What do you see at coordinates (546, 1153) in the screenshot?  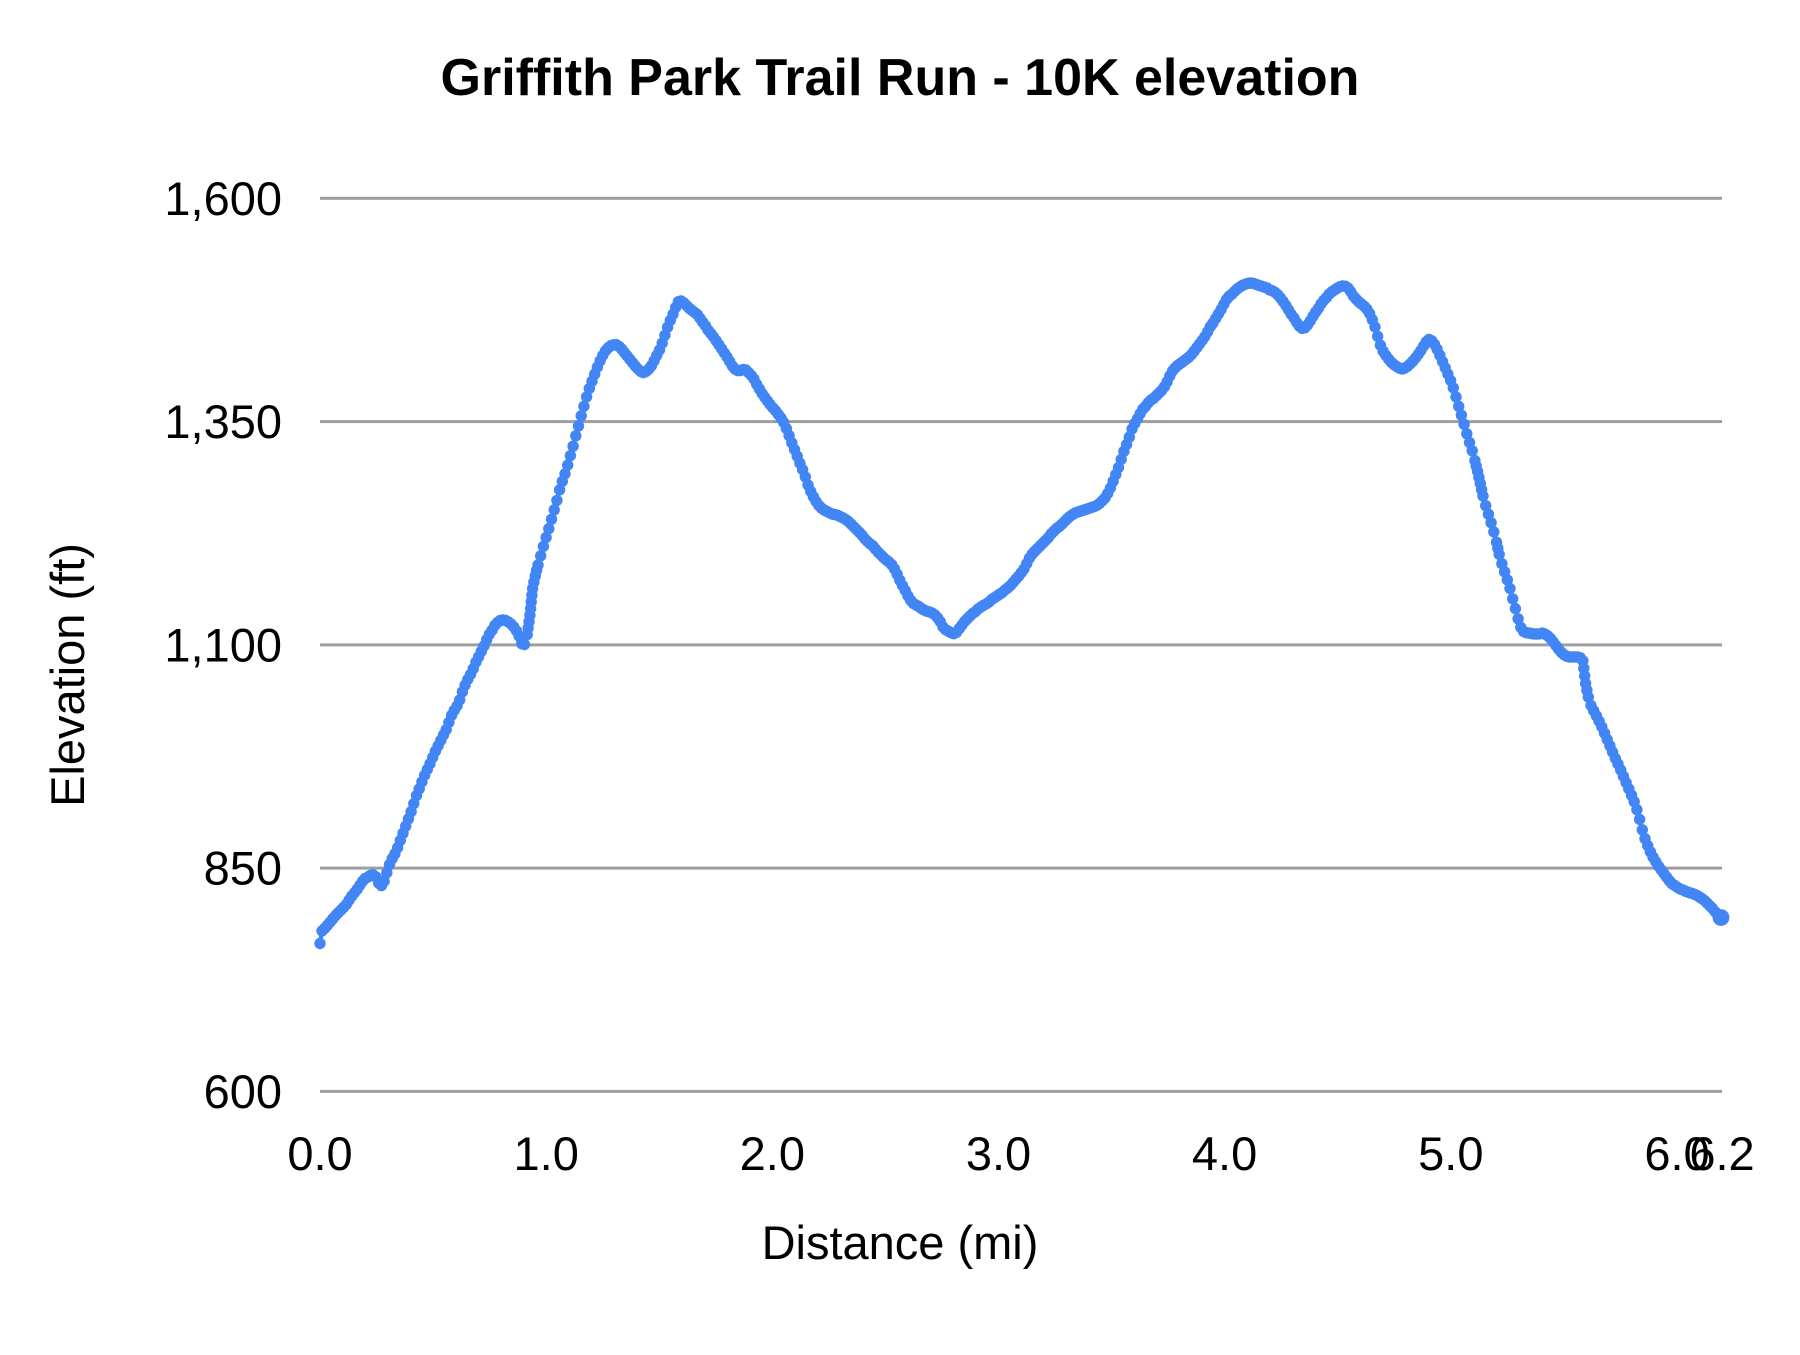 I see `svg-text: 1.0` at bounding box center [546, 1153].